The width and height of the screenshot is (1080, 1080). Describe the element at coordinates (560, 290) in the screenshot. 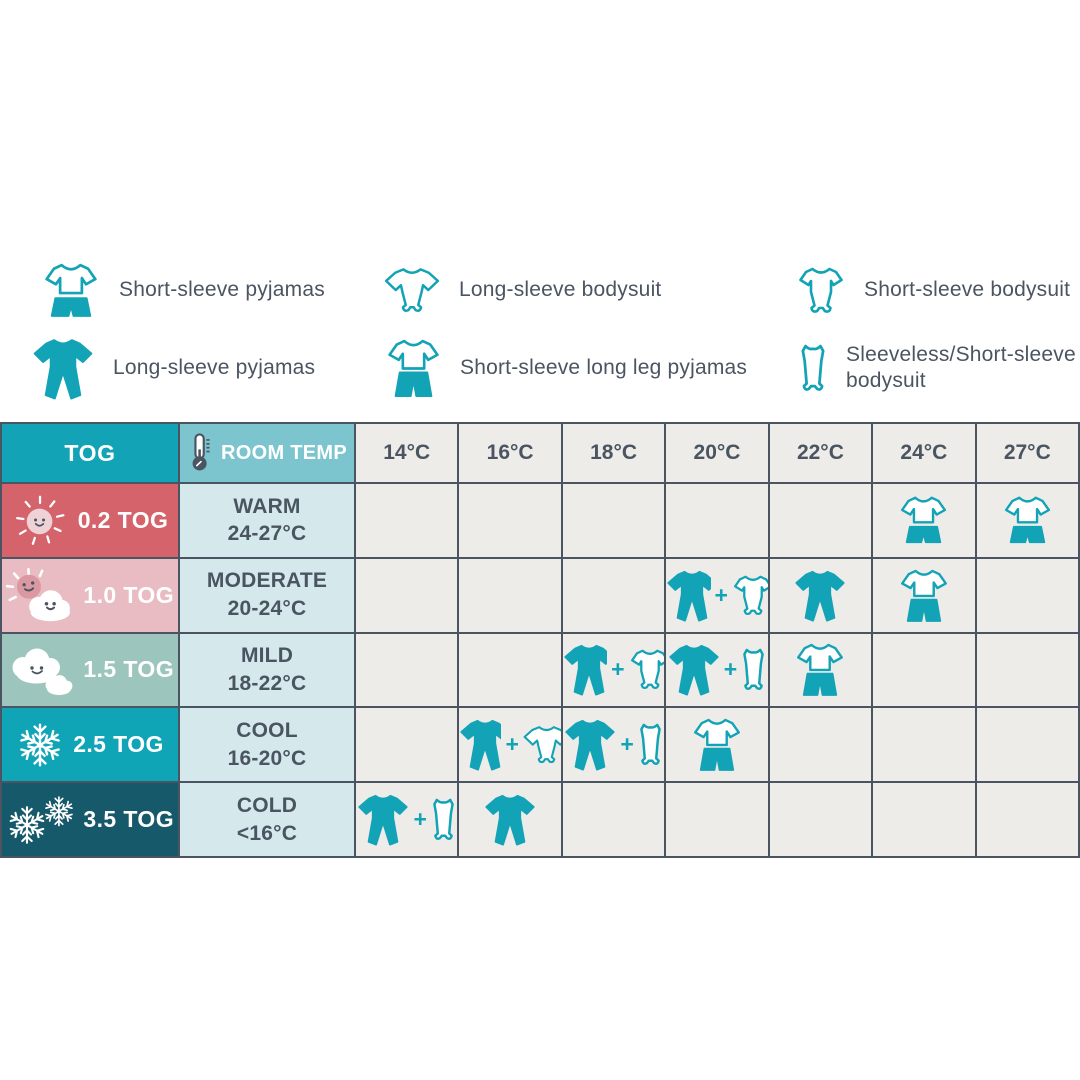

I see `legend-item-label: Long-sleeve bodysuit` at that location.